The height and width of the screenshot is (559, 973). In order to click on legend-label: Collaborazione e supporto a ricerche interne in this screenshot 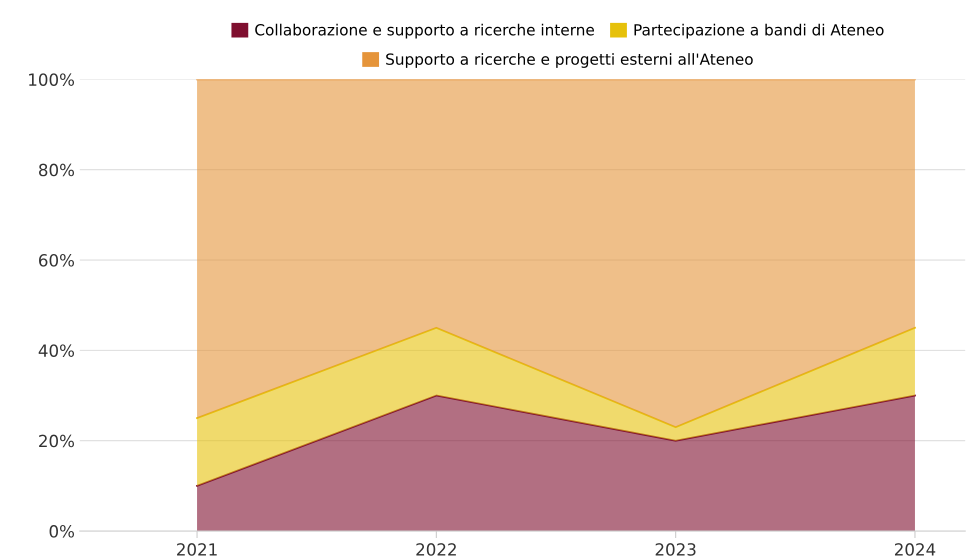, I will do `click(424, 31)`.